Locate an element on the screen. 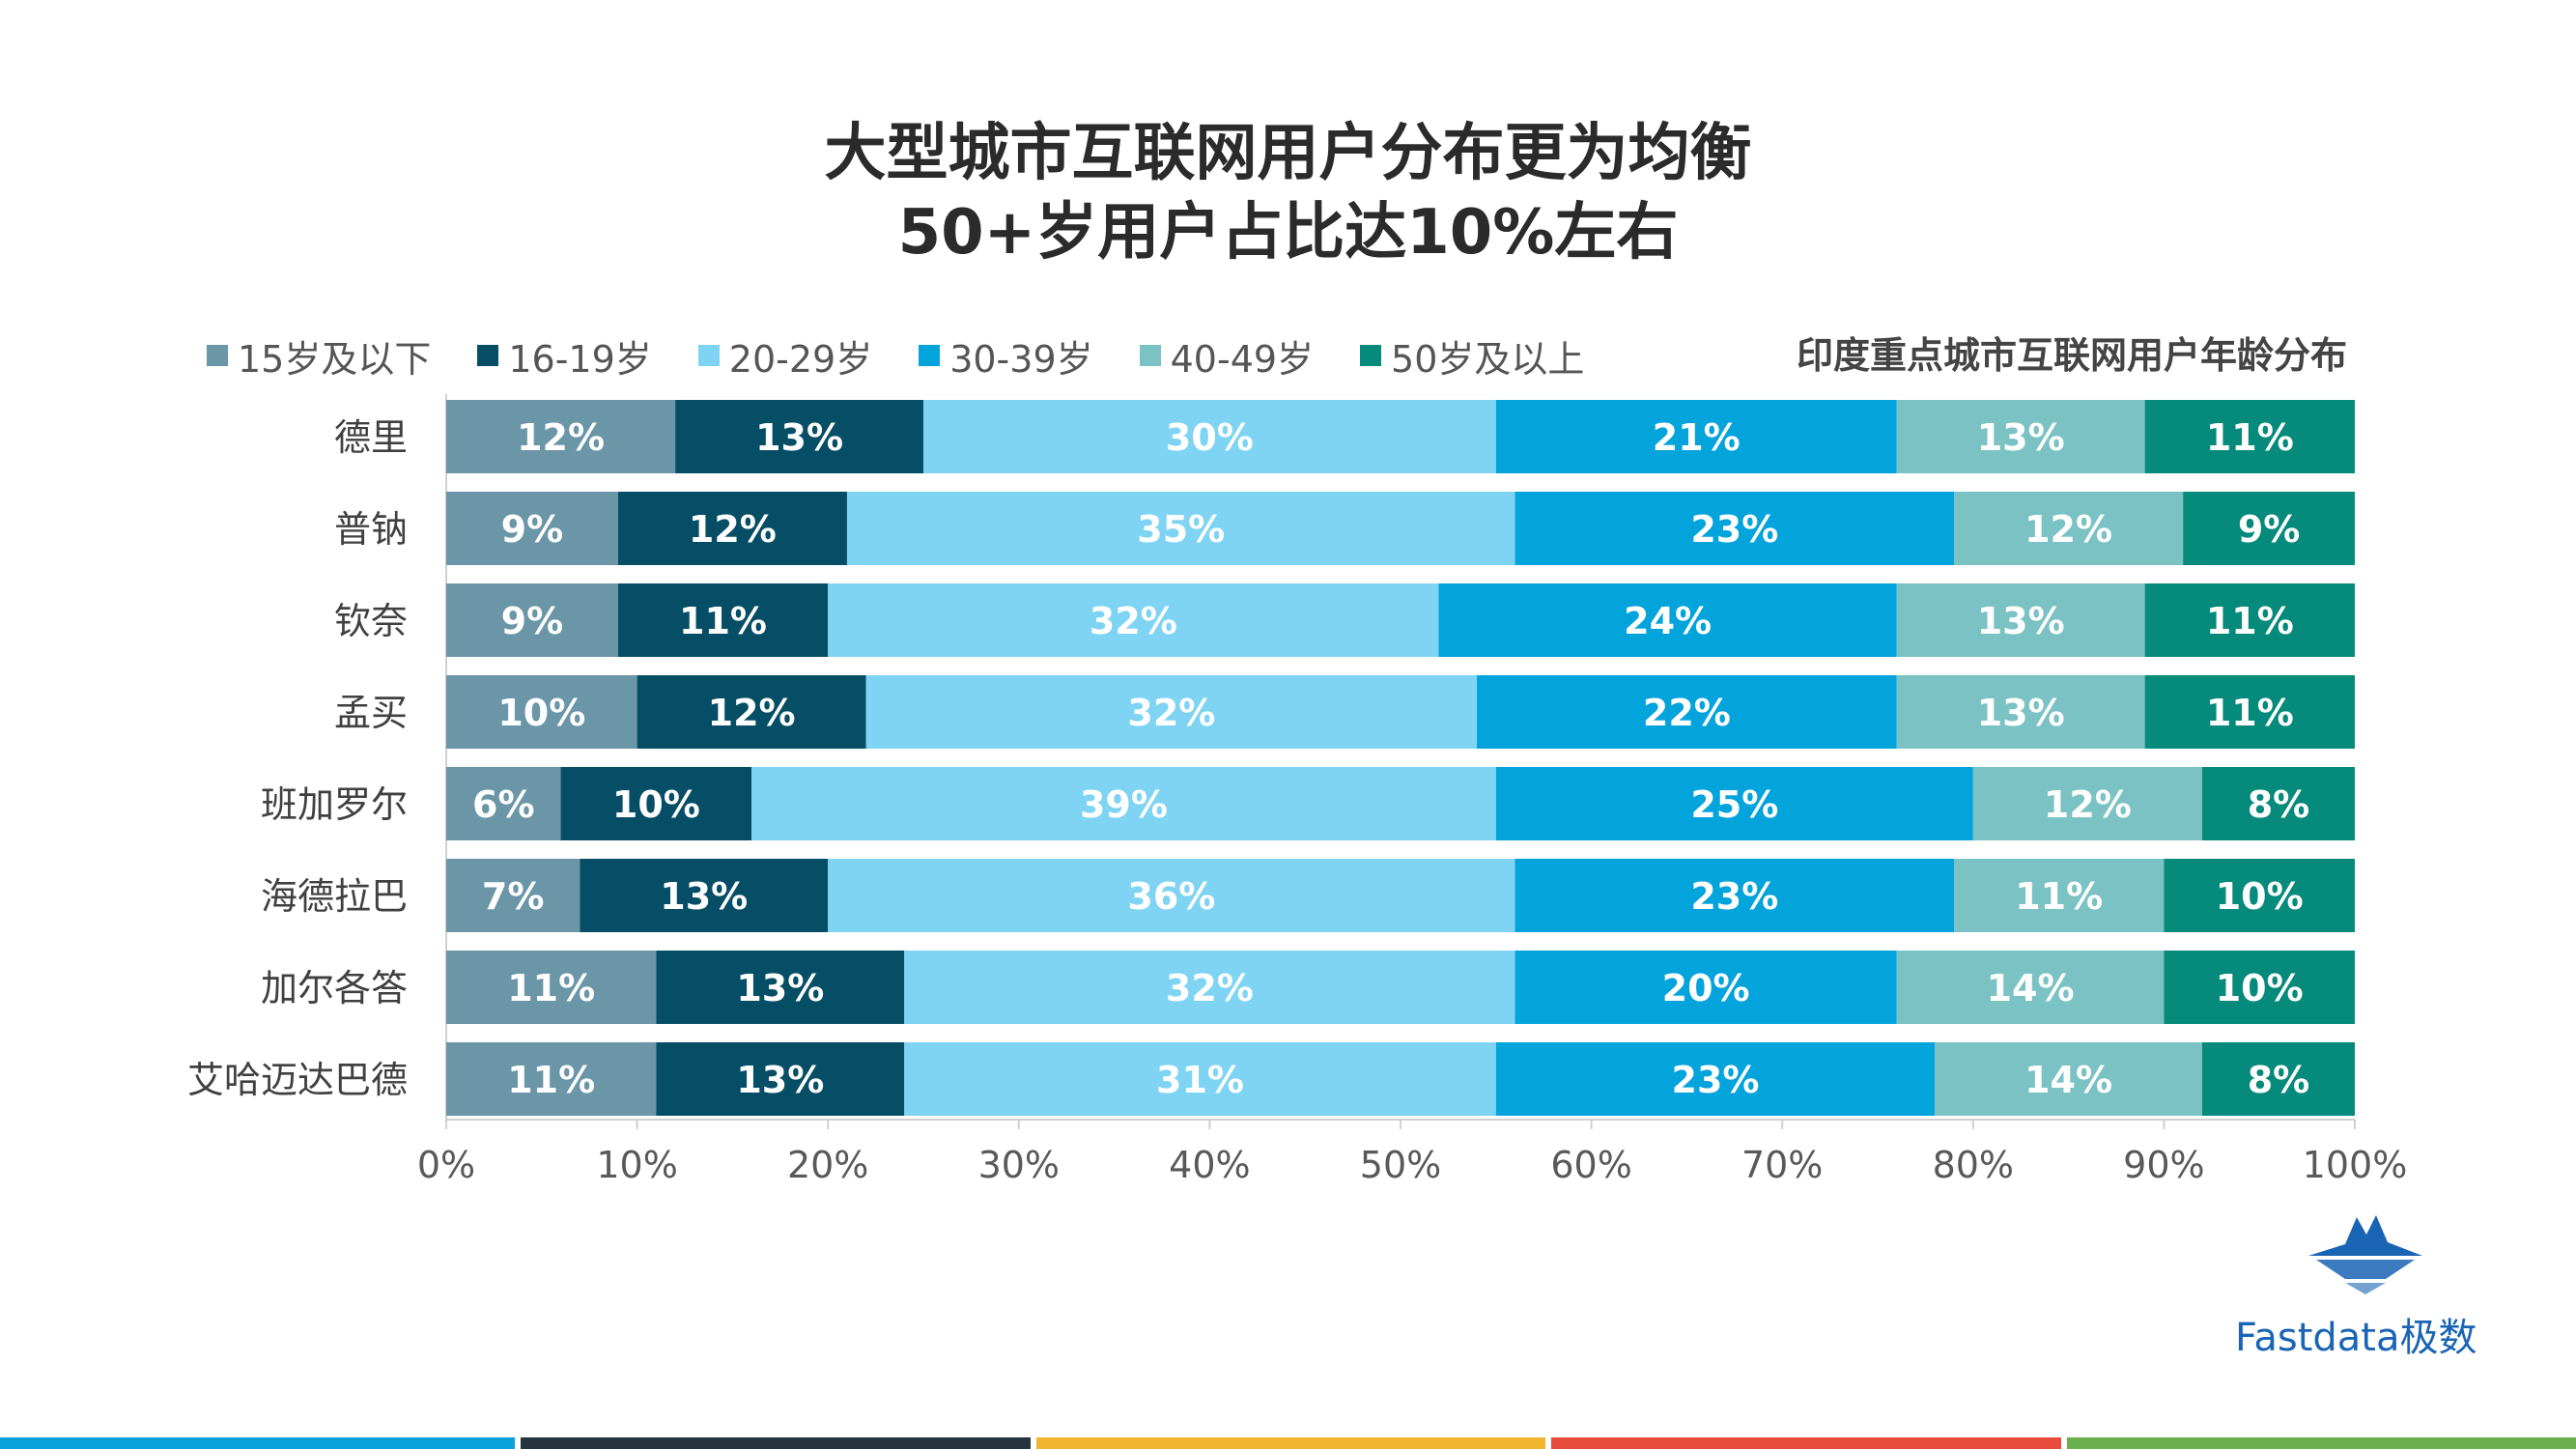  x-tick-label: 40% is located at coordinates (1209, 1165).